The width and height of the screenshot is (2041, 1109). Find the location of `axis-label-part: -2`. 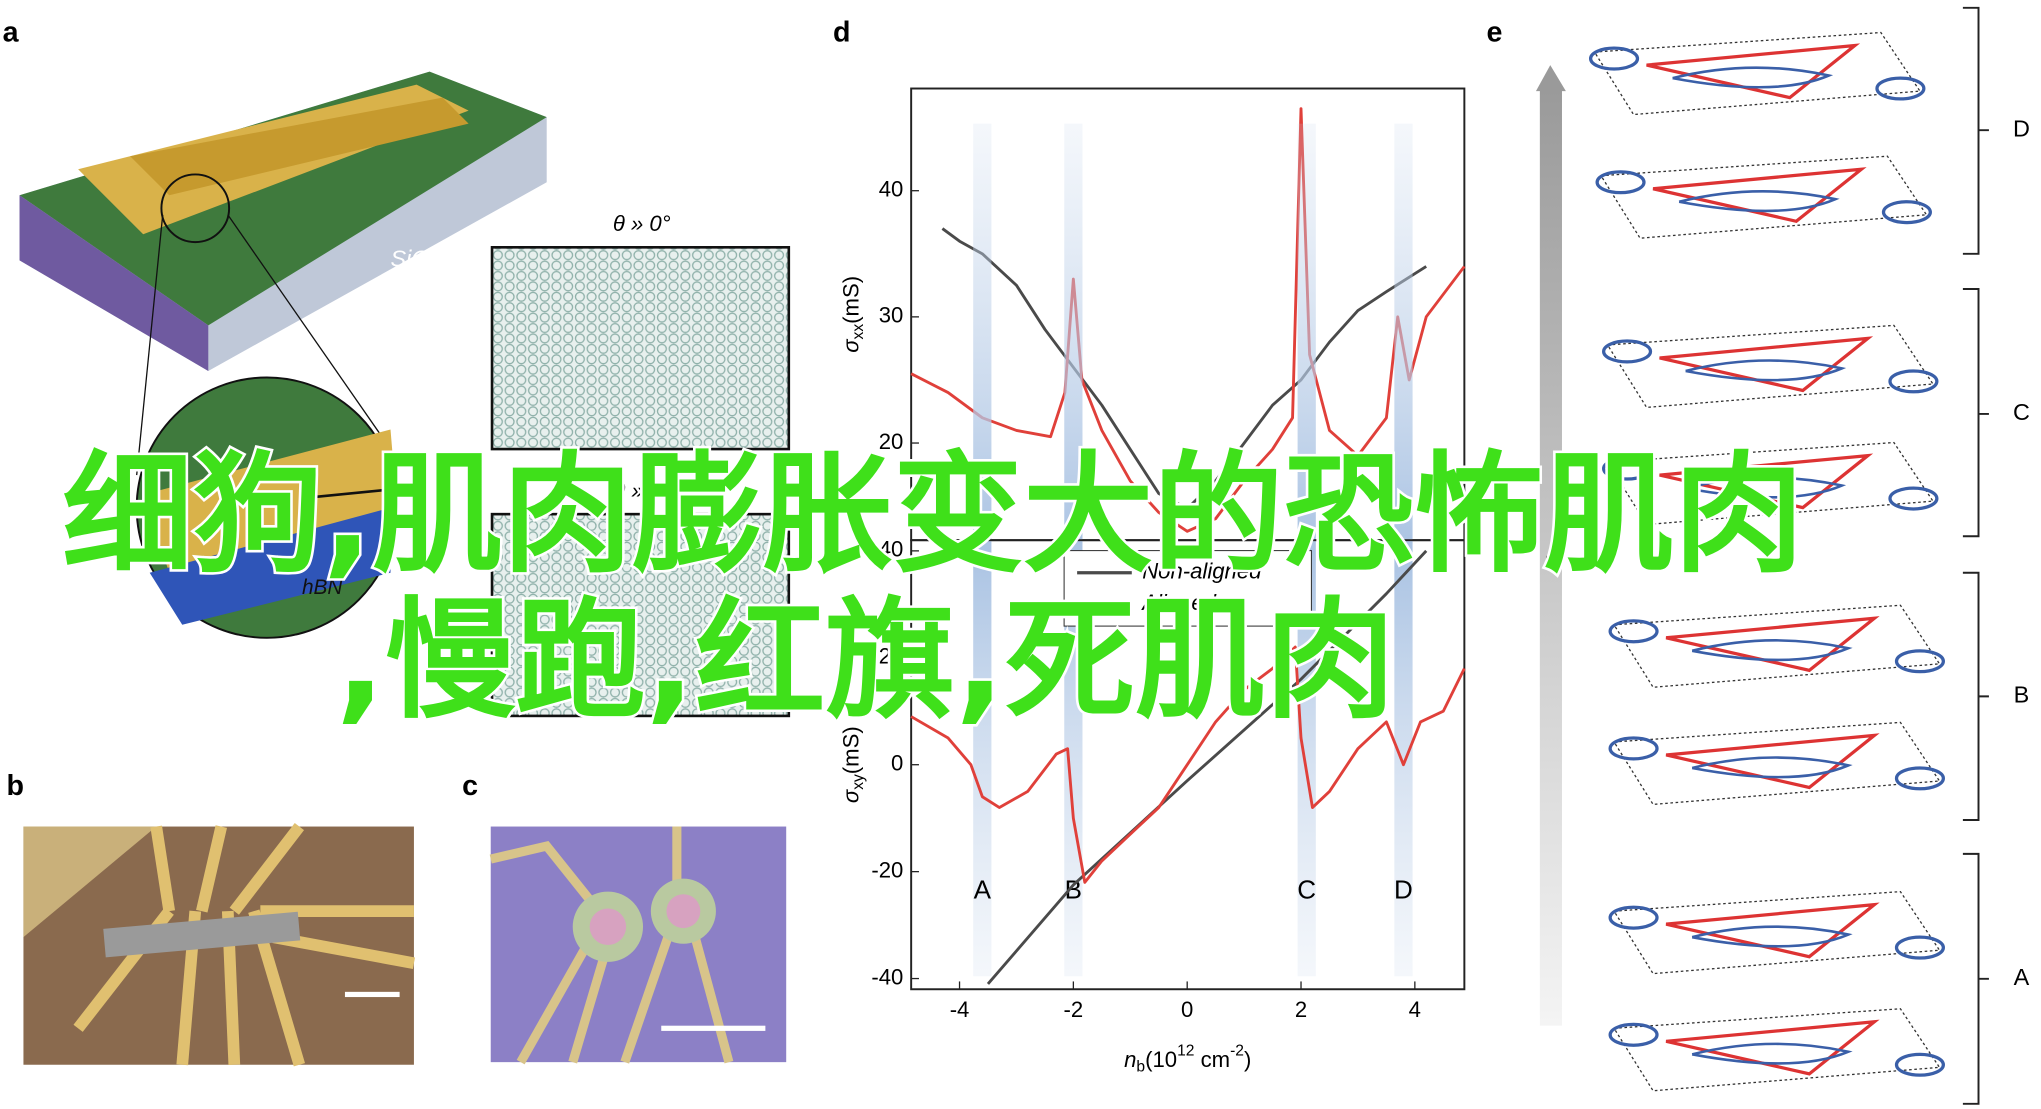

axis-label-part: -2 is located at coordinates (1237, 1051).